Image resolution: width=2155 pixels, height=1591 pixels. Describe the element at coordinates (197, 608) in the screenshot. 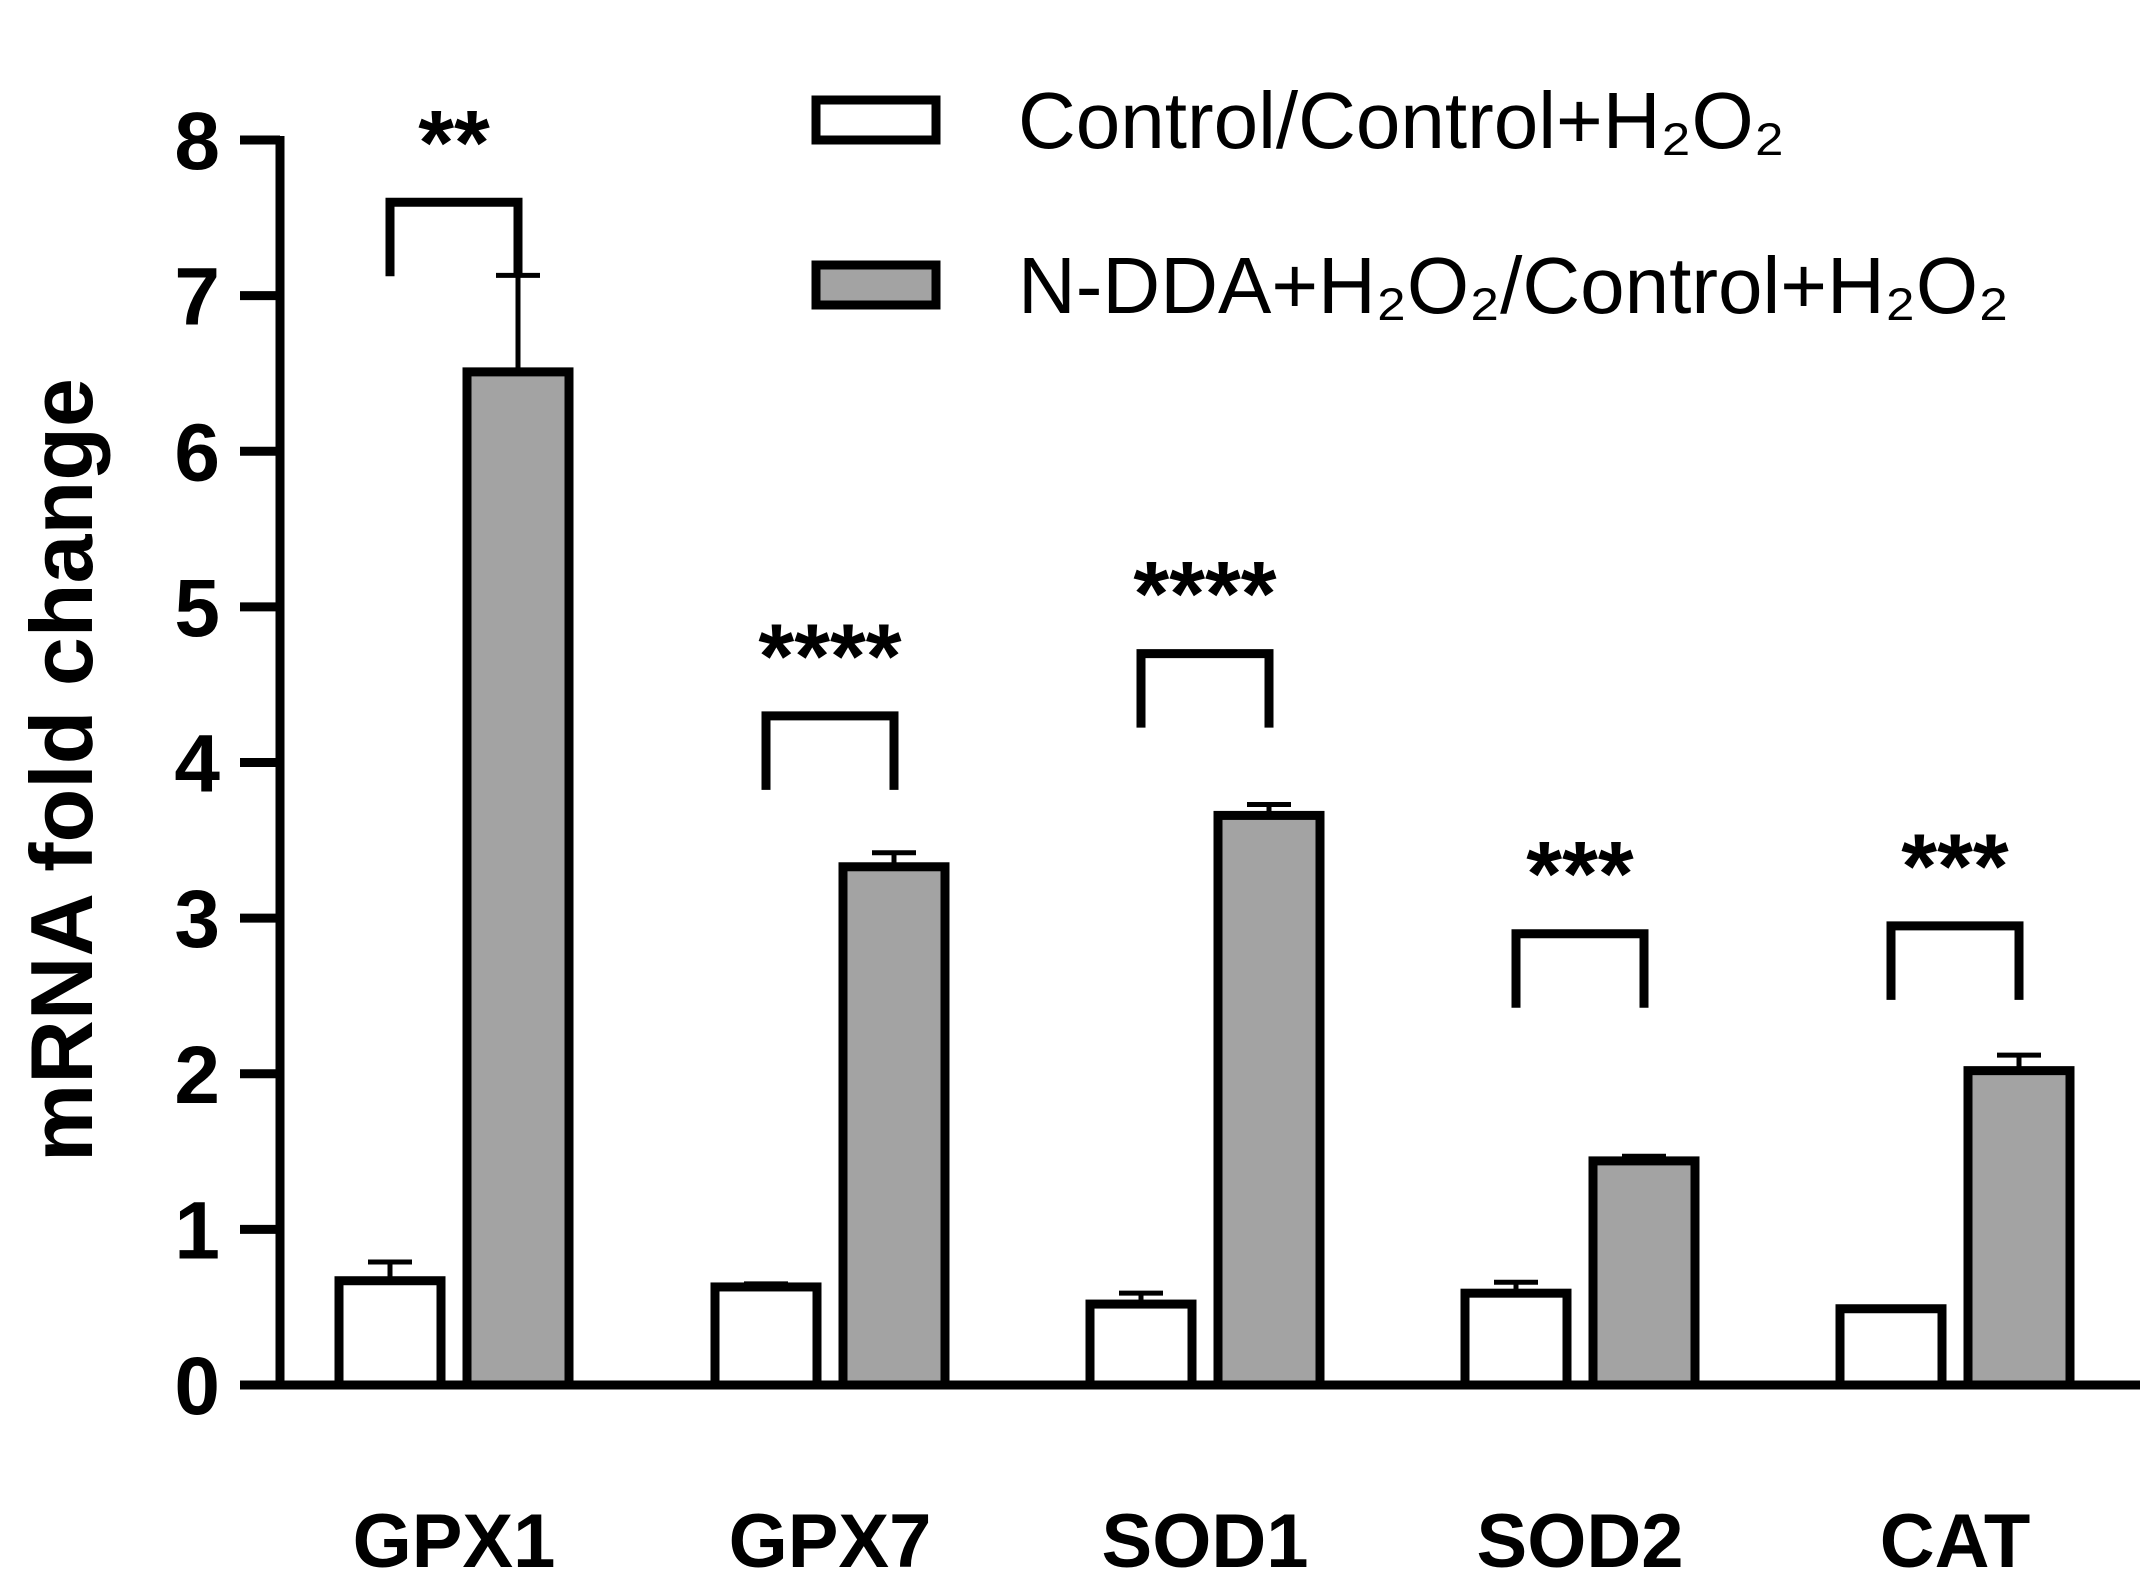

I see `y-tick-label: 5` at that location.